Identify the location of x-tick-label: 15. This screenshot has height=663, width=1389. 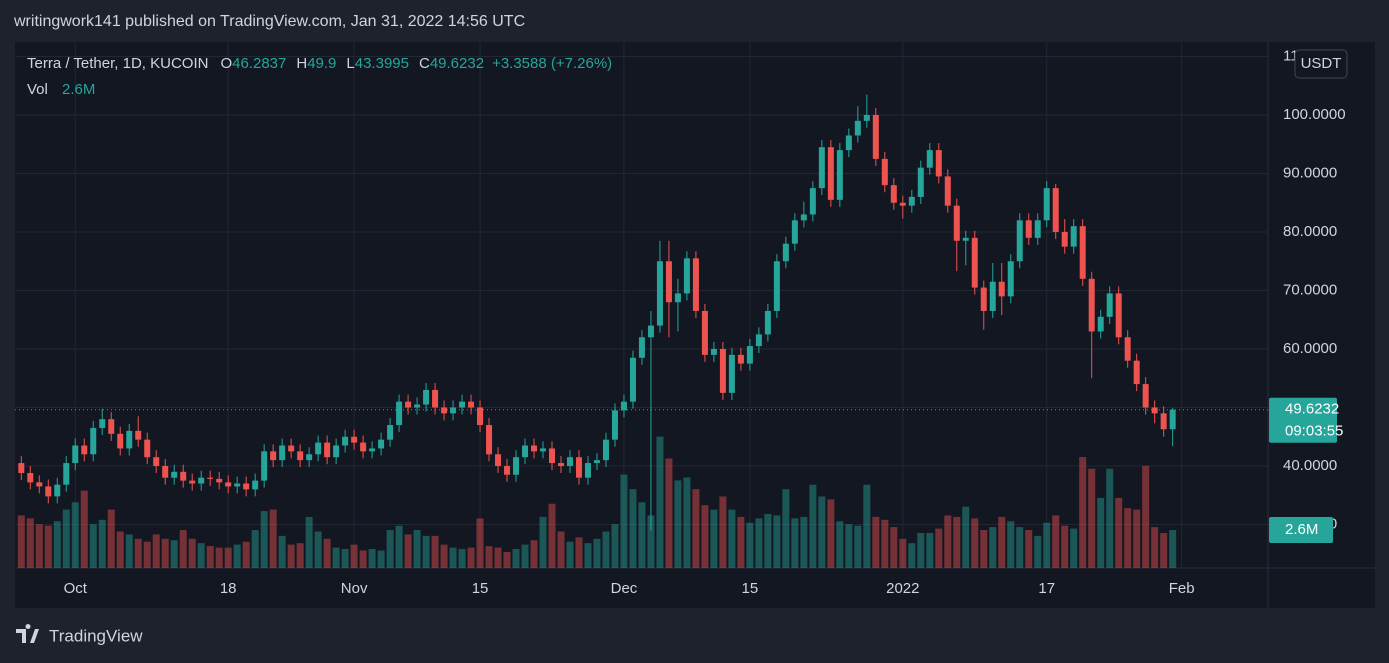
(480, 588).